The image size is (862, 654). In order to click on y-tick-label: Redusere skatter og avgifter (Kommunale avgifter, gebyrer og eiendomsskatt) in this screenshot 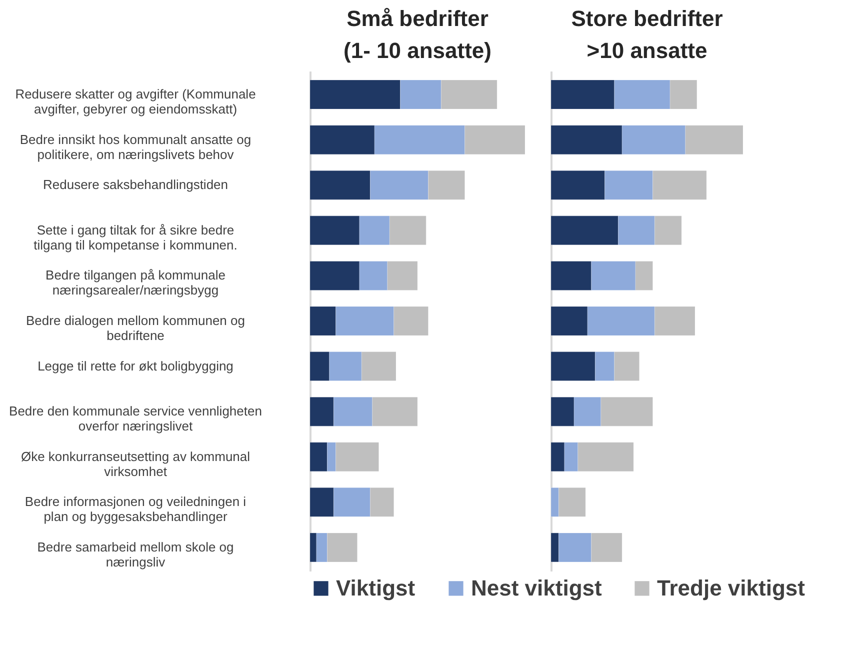, I will do `click(135, 101)`.